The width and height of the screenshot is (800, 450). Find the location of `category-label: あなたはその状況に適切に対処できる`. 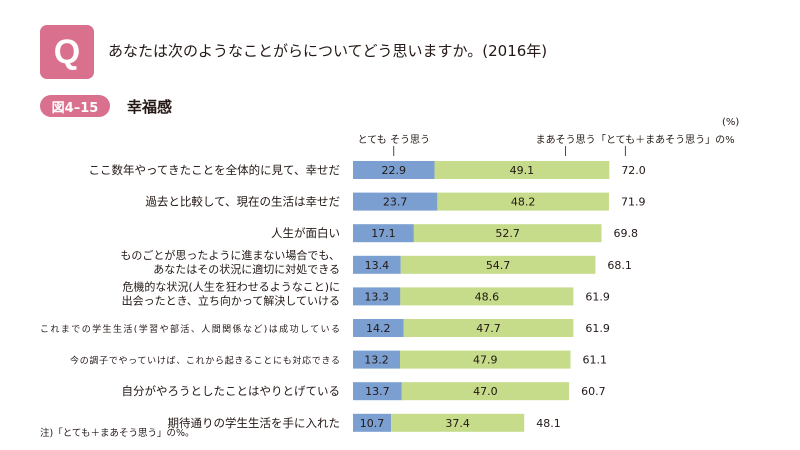

category-label: あなたはその状況に適切に対処できる is located at coordinates (246, 269).